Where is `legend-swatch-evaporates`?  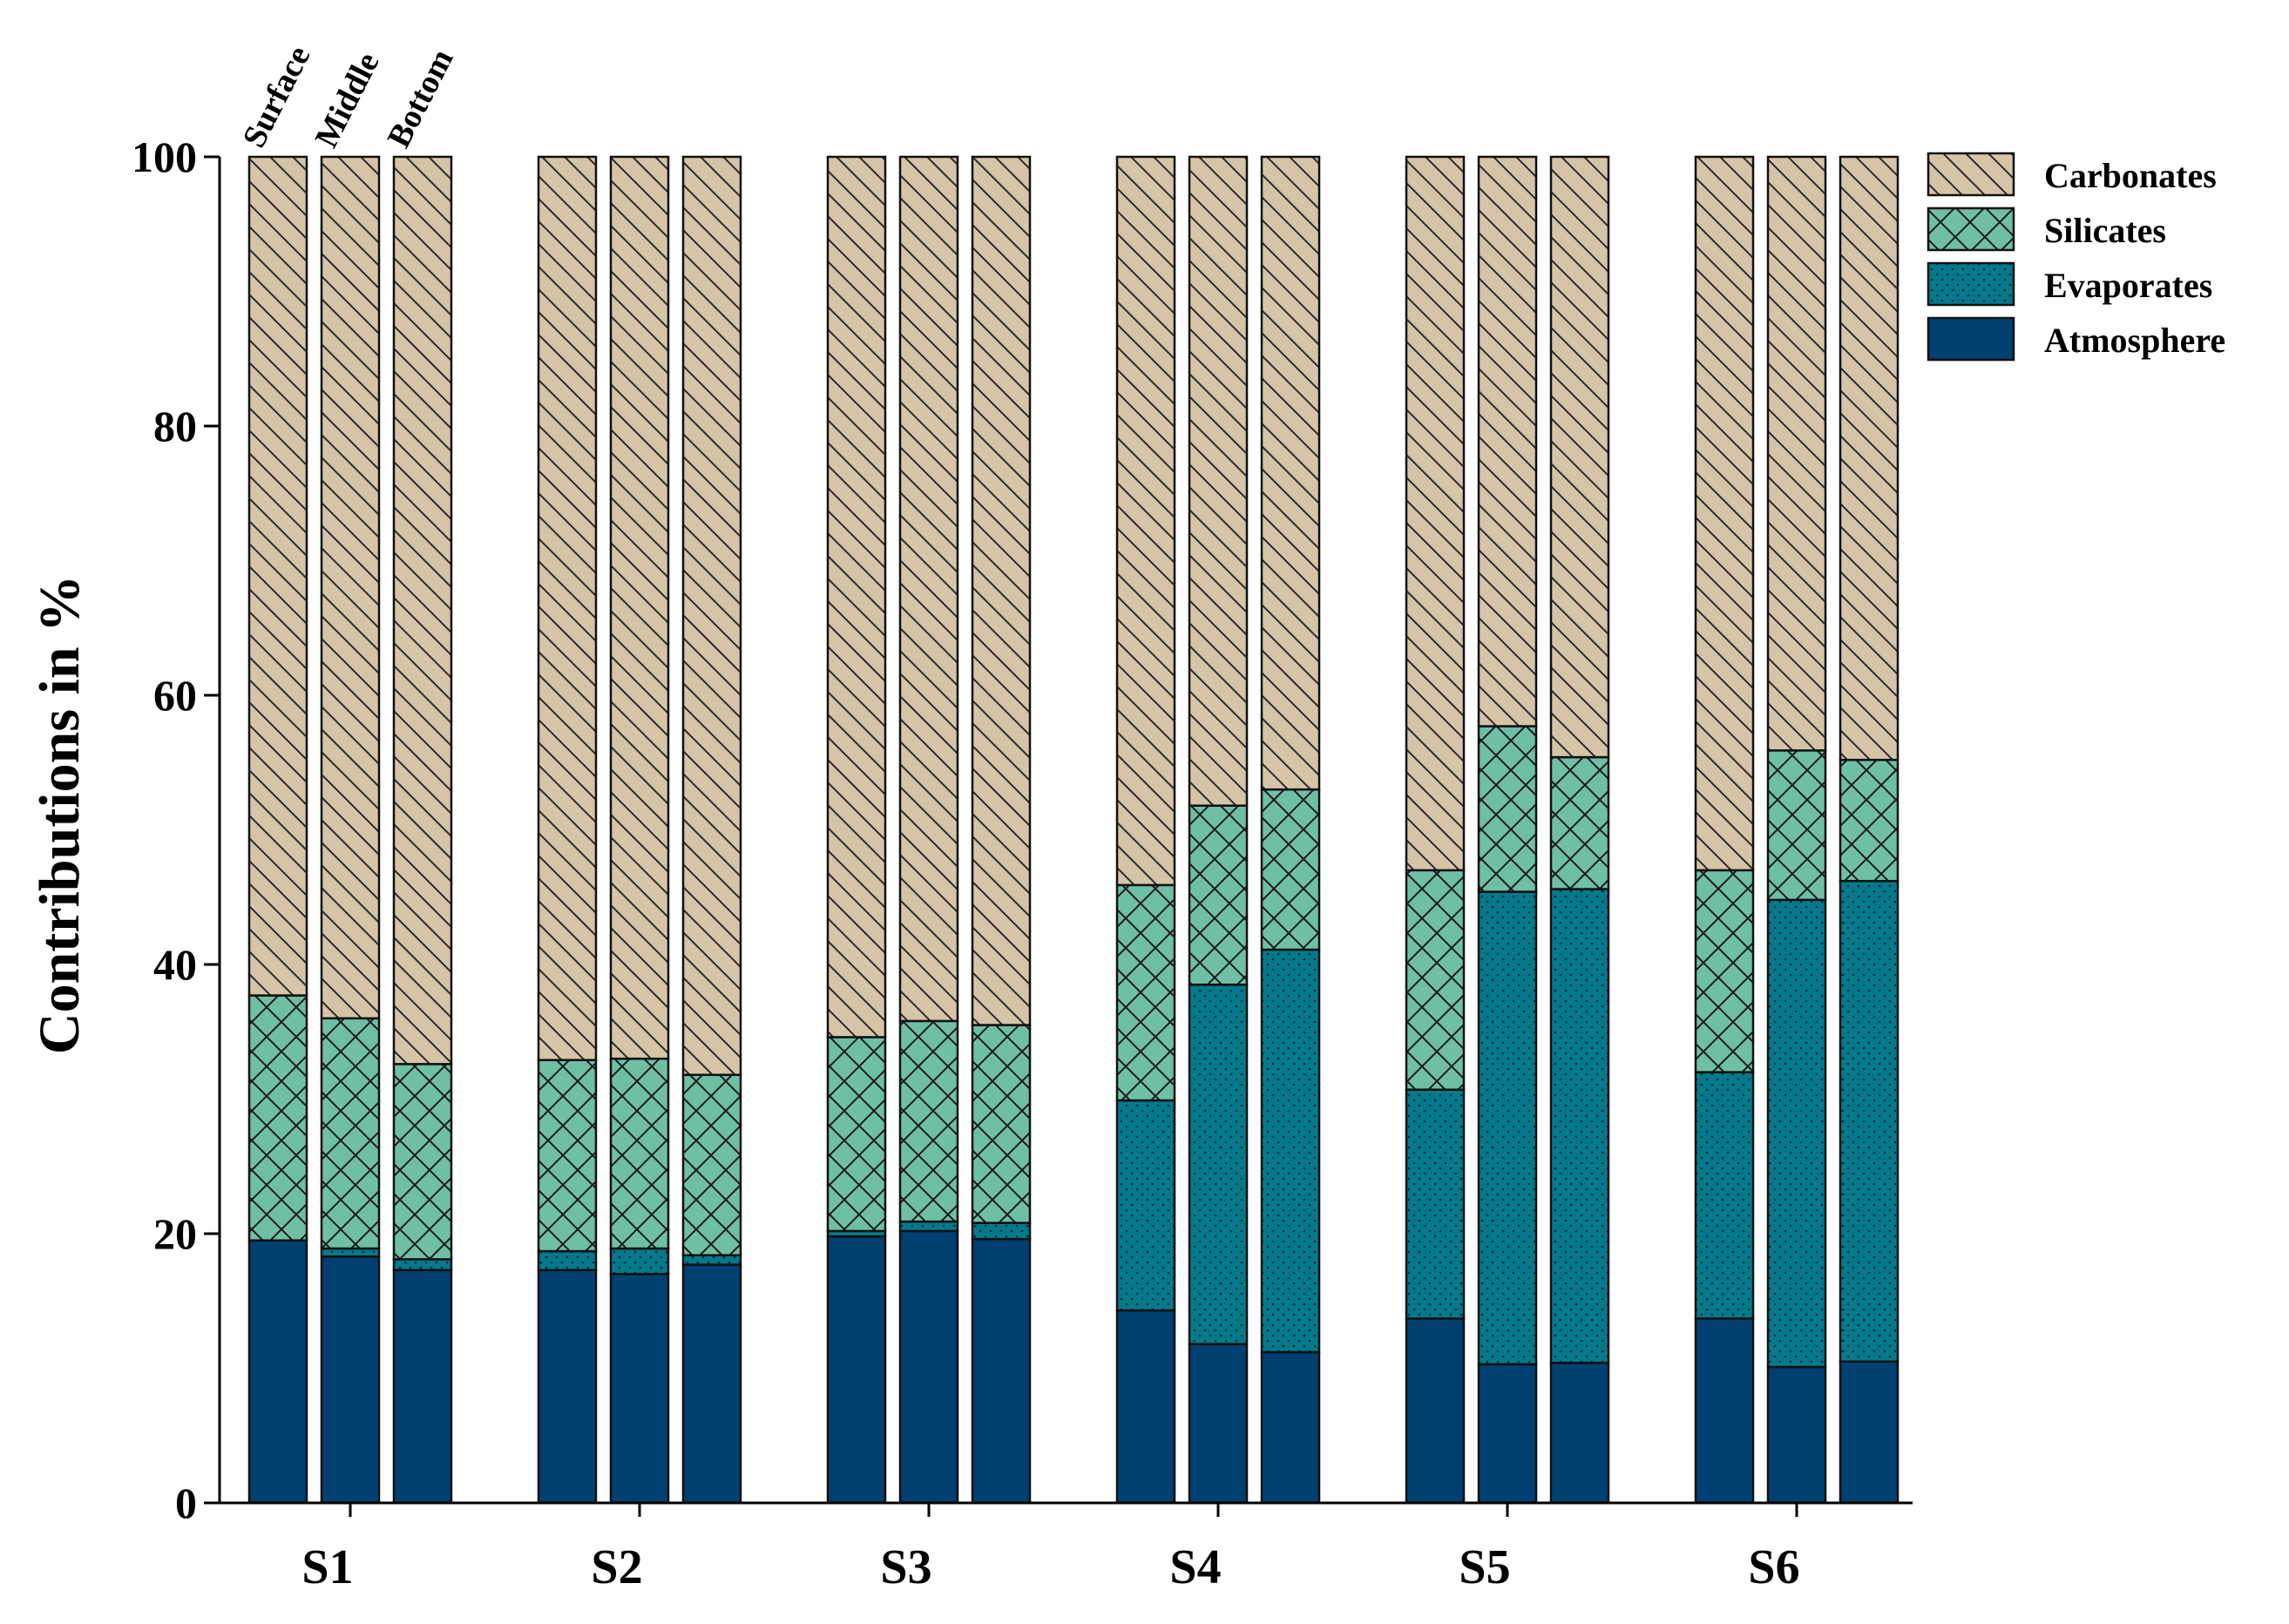 legend-swatch-evaporates is located at coordinates (1971, 284).